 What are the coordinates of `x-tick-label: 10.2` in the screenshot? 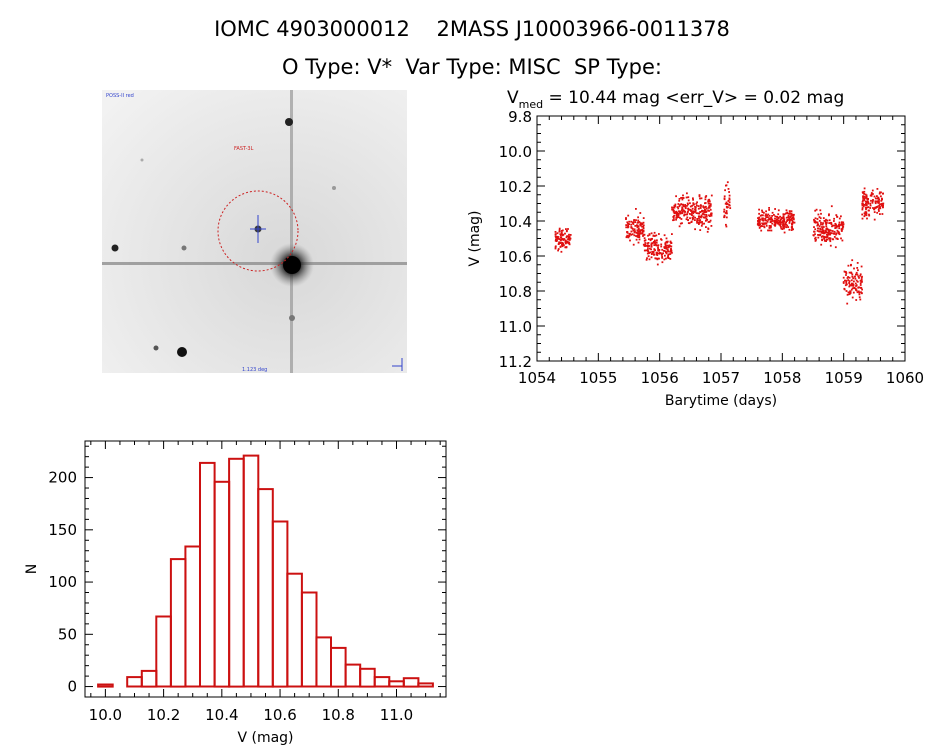 It's located at (163, 715).